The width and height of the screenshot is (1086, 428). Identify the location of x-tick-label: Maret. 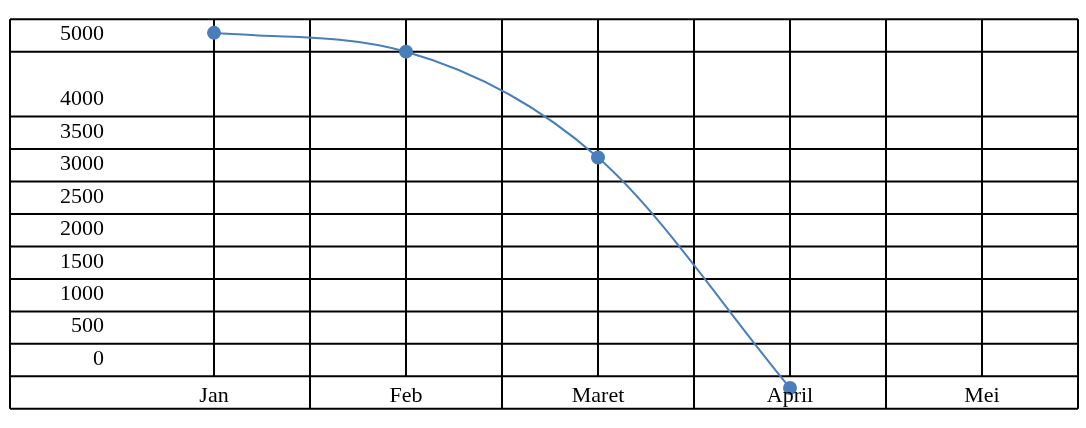
(598, 395).